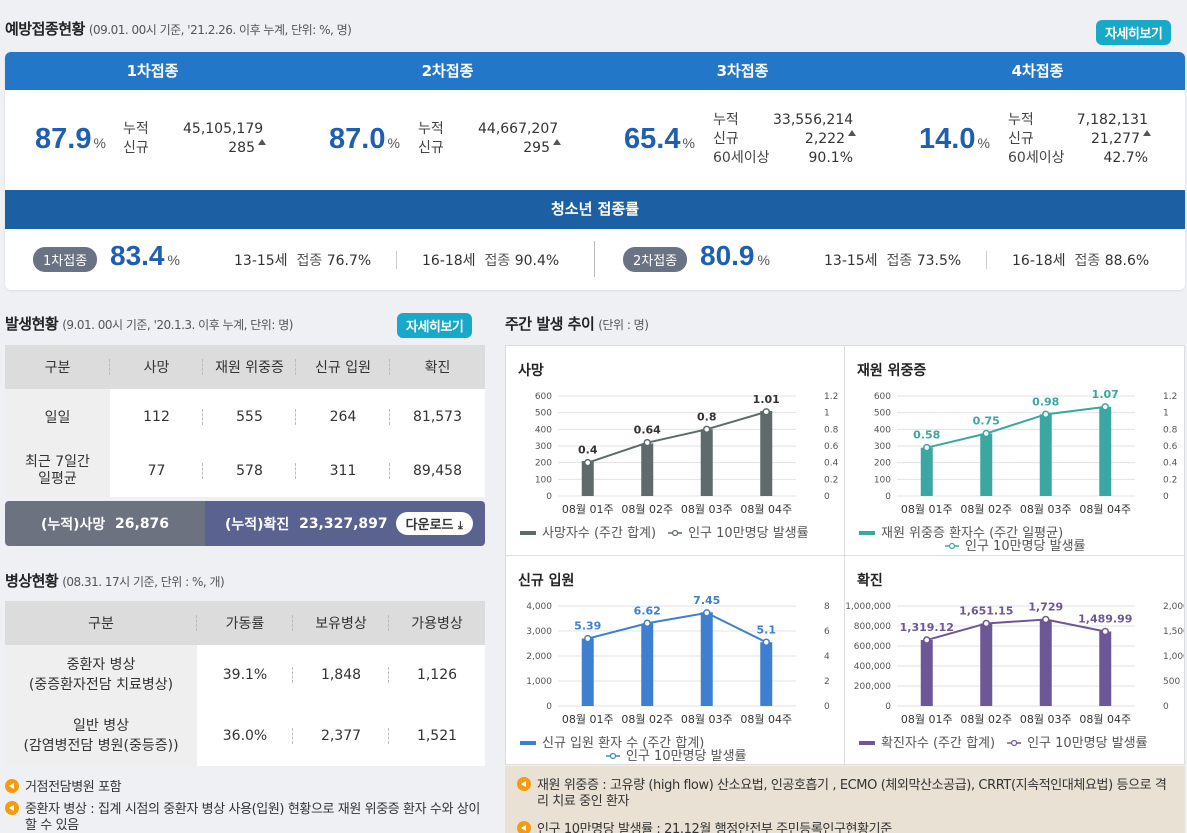  What do you see at coordinates (872, 627) in the screenshot?
I see `left-tick-label: 800,000` at bounding box center [872, 627].